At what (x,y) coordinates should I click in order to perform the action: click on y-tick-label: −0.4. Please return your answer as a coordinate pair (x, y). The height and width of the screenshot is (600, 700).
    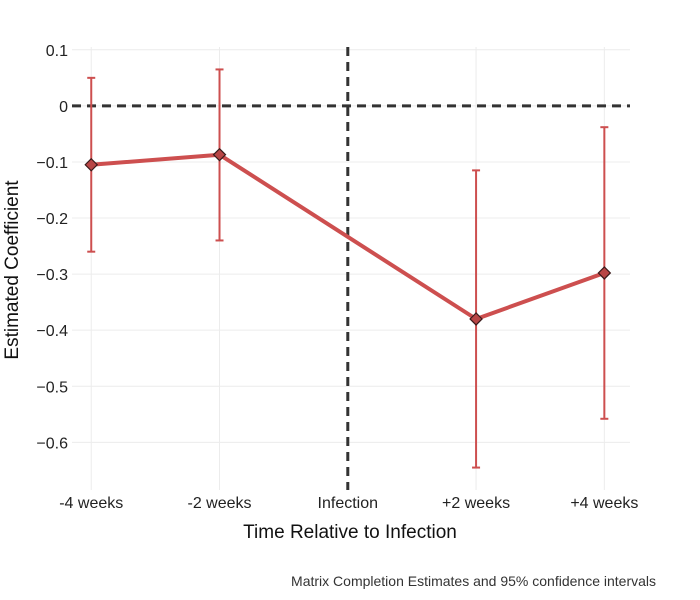
    Looking at the image, I should click on (52, 331).